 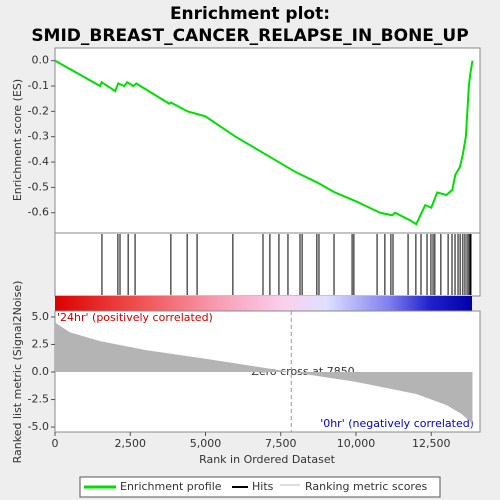 I want to click on y-tick-label: -0.4, so click(x=38, y=161).